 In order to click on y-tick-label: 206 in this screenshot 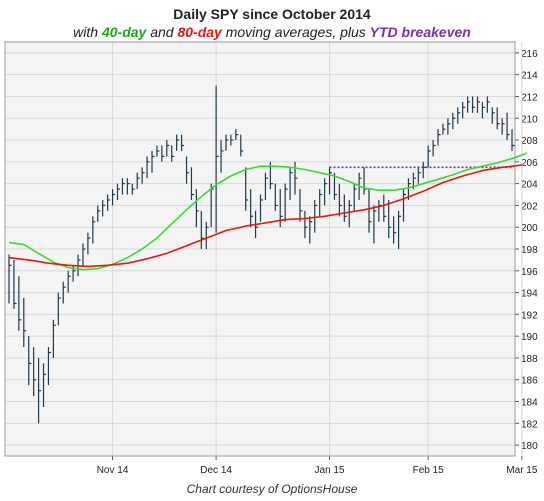, I will do `click(529, 163)`.